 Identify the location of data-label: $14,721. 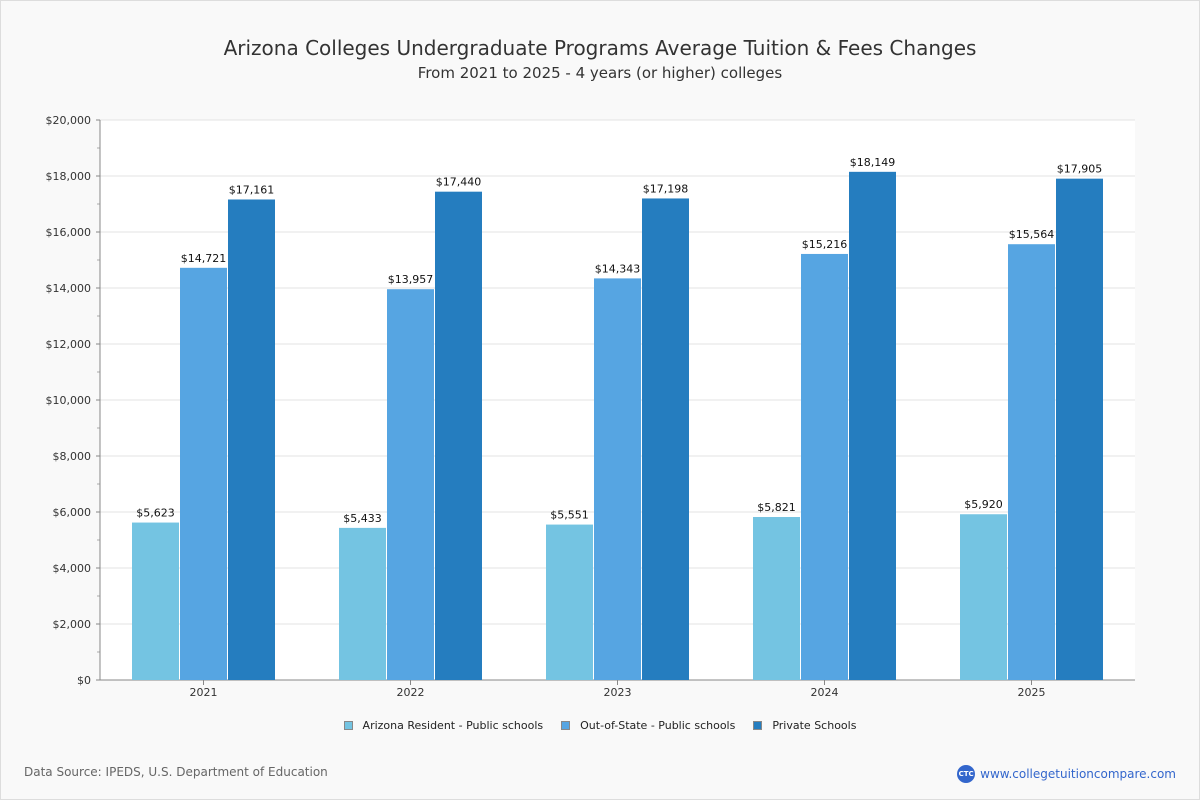
(204, 258).